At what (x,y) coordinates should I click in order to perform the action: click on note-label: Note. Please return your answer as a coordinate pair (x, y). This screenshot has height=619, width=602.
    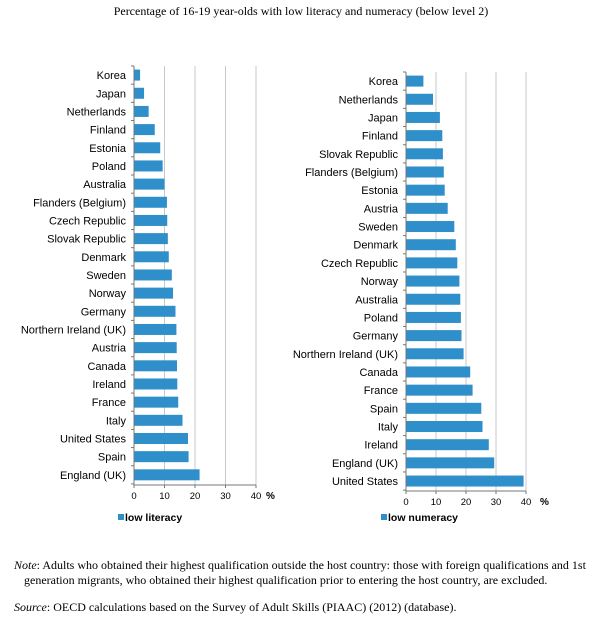
    Looking at the image, I should click on (25, 565).